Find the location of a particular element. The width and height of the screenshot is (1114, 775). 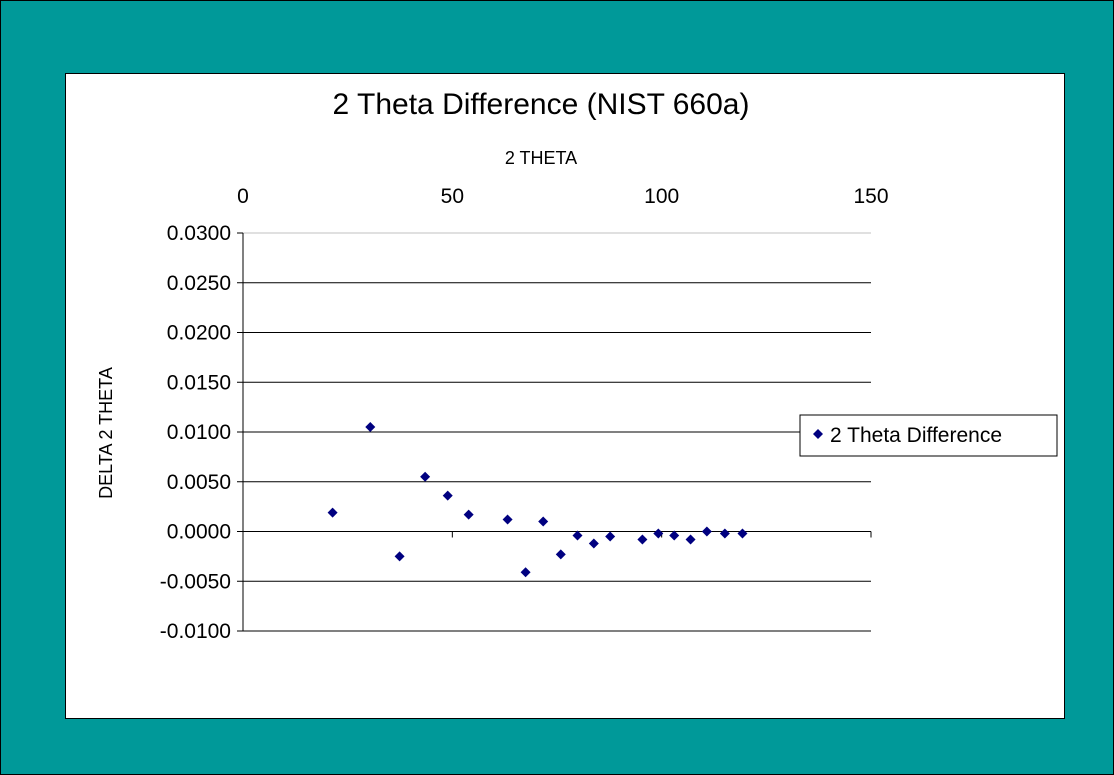

y-tick-label: -0.0100 is located at coordinates (195, 631).